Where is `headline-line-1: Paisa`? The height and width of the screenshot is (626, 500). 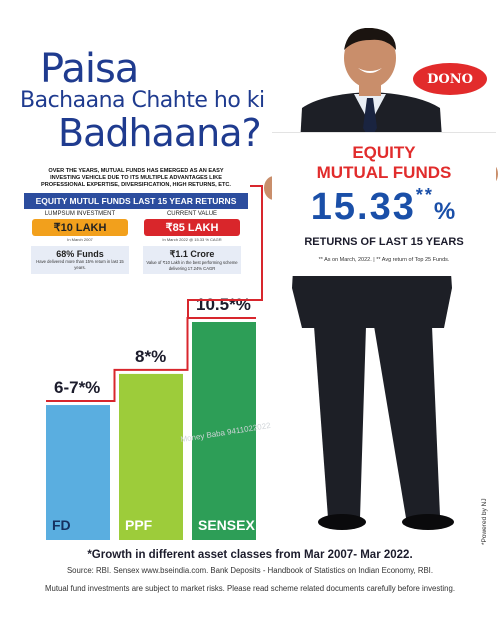 headline-line-1: Paisa is located at coordinates (89, 69).